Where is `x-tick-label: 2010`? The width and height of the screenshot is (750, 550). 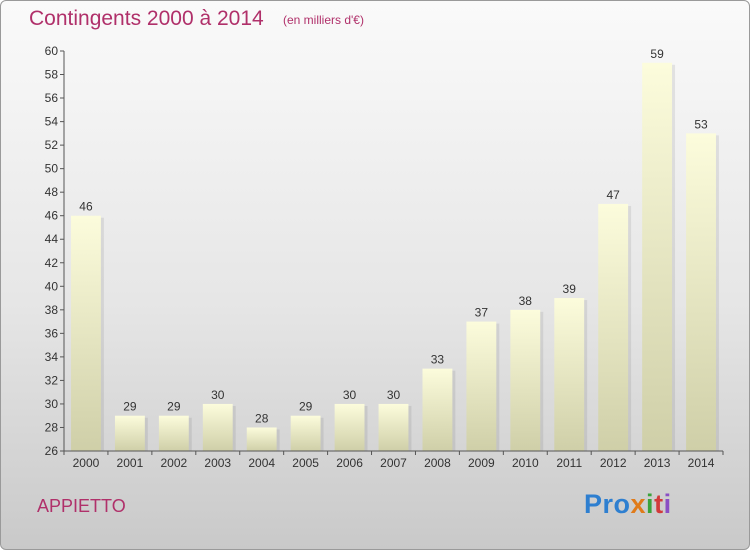
x-tick-label: 2010 is located at coordinates (525, 463).